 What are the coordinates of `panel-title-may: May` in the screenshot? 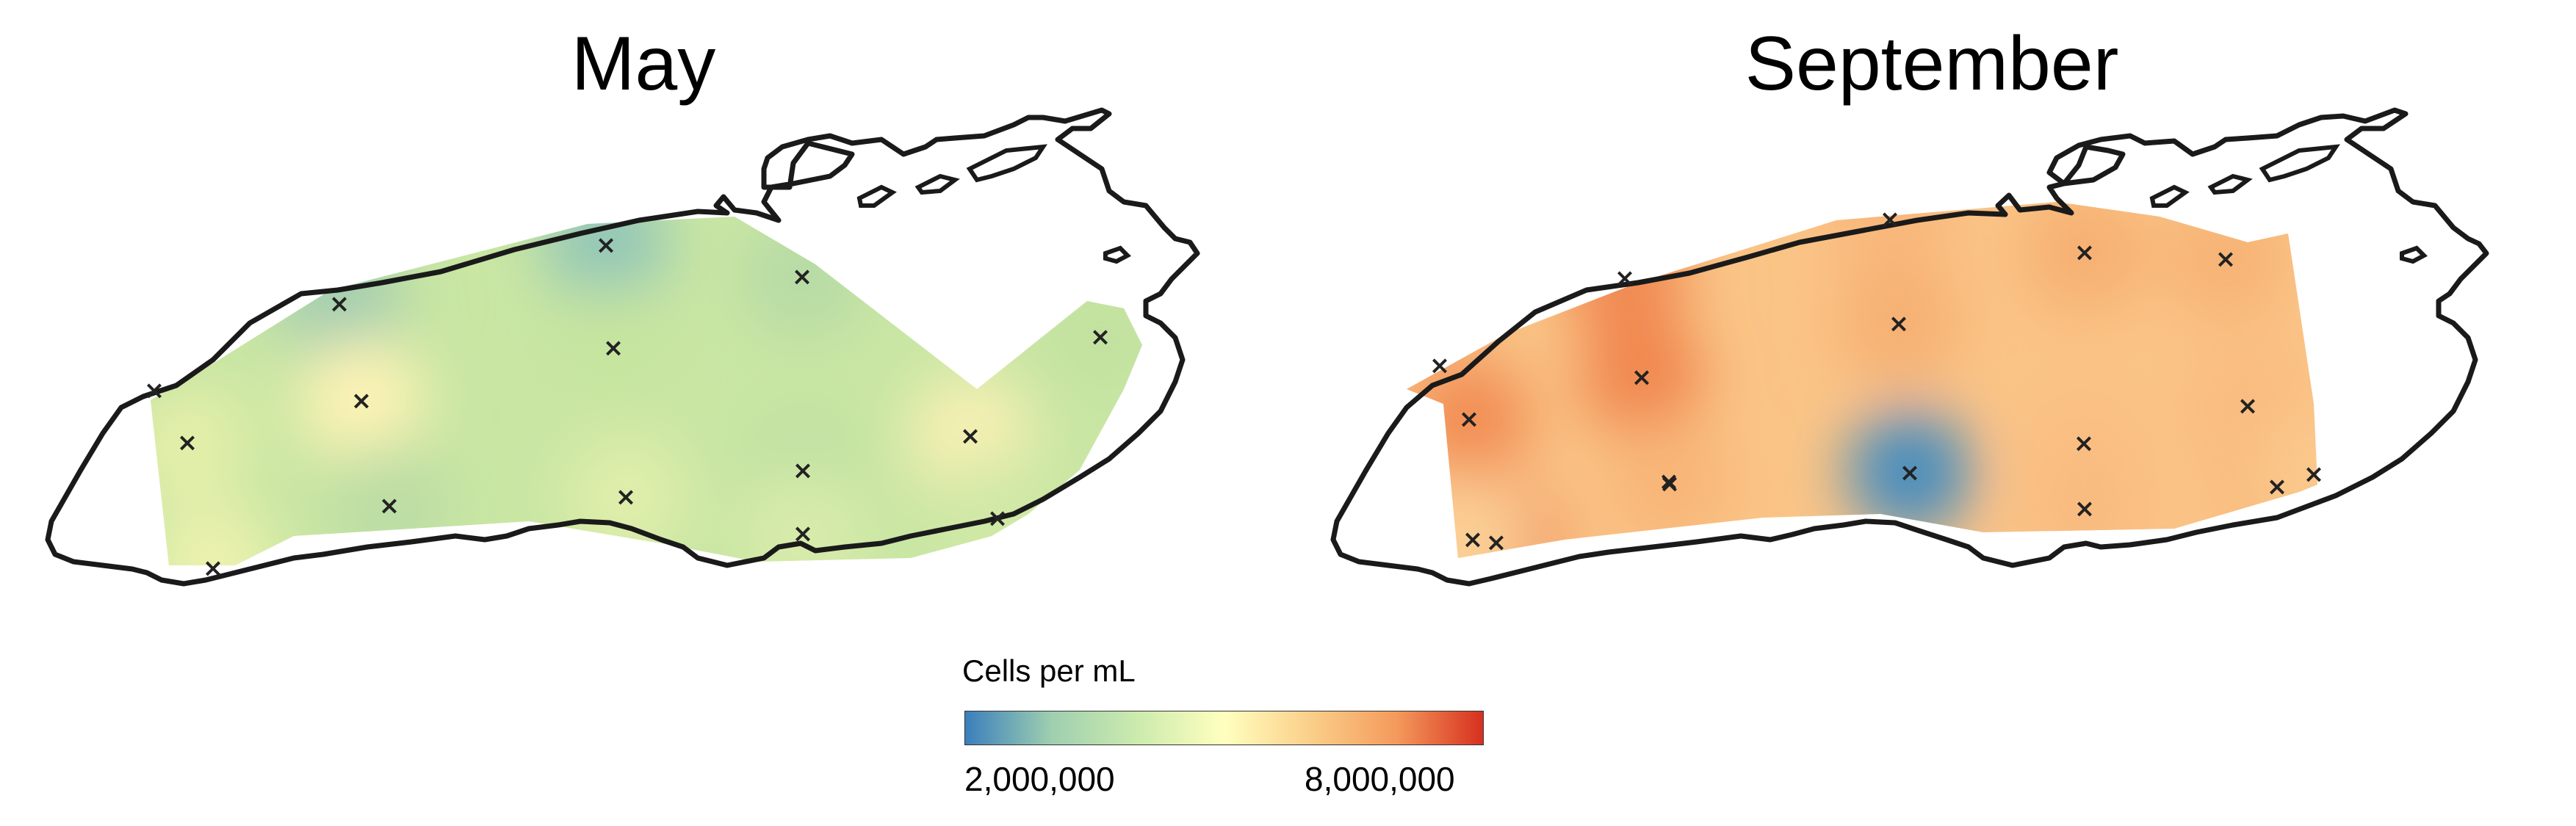 It's located at (644, 63).